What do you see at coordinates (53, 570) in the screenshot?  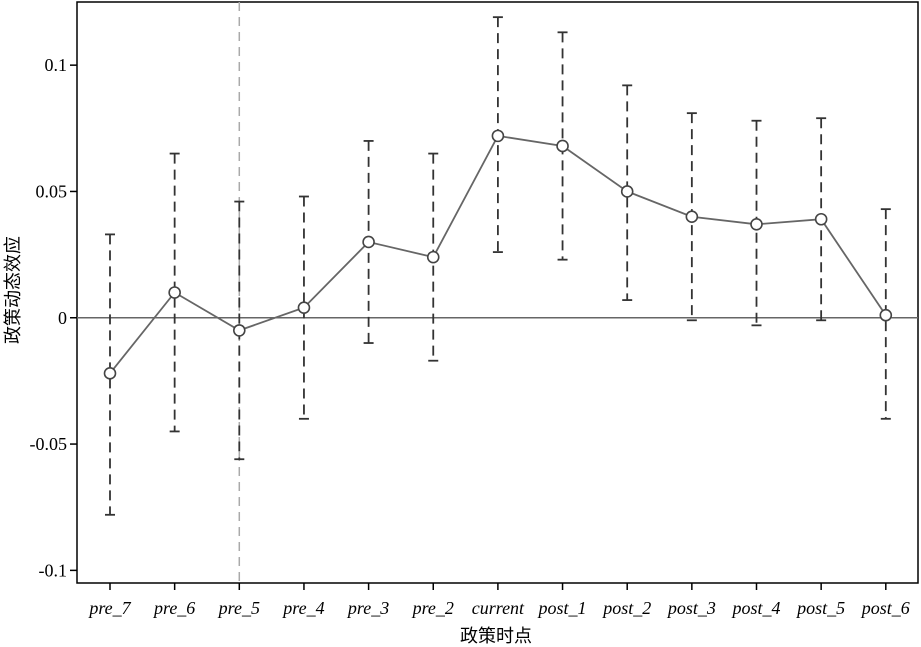 I see `y-tick-label: -0.1` at bounding box center [53, 570].